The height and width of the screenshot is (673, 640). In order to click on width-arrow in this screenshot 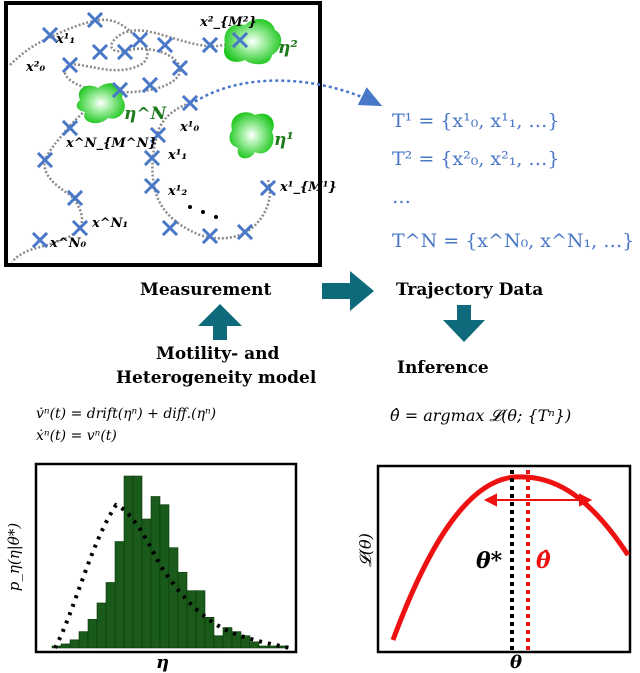, I will do `click(538, 500)`.